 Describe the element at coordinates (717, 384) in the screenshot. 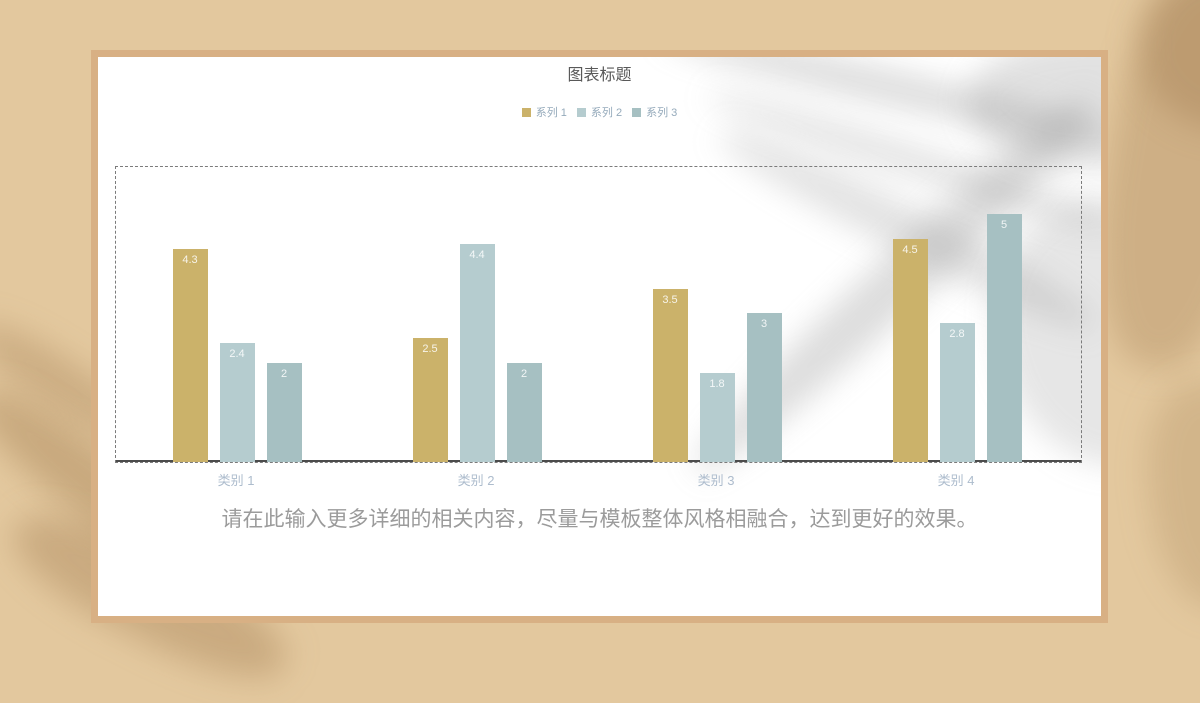

I see `bar-data-label: 1.8` at that location.